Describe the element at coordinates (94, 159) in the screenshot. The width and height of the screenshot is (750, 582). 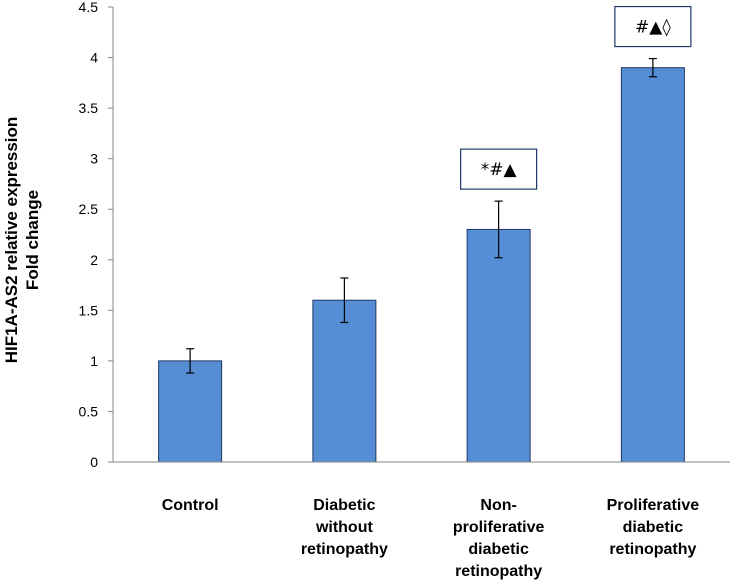
I see `y-tick-label: 3` at that location.